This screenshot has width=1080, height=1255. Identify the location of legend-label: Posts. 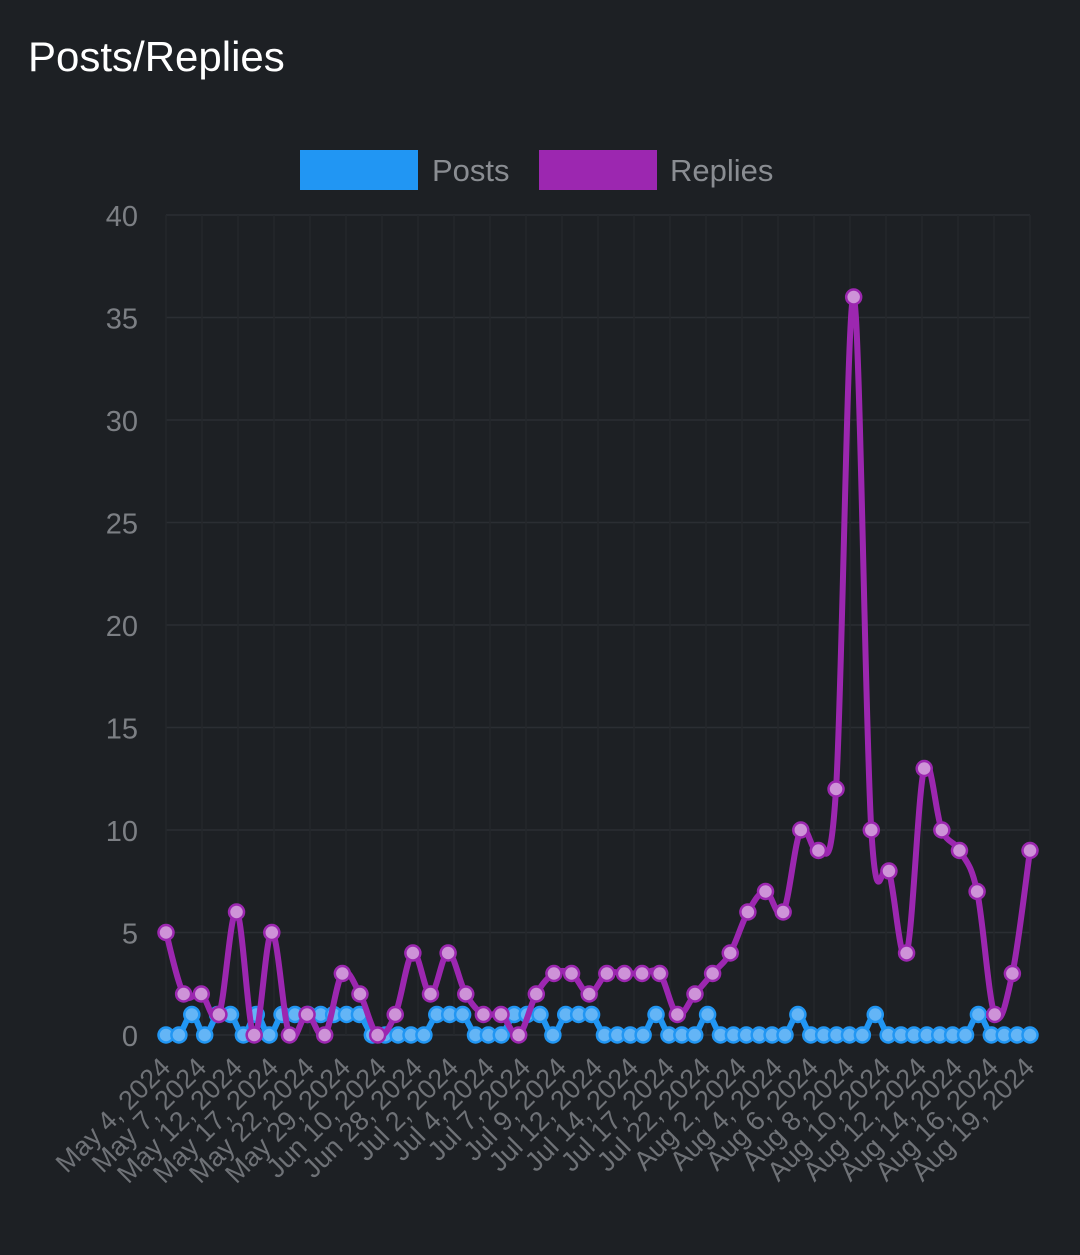
(471, 170).